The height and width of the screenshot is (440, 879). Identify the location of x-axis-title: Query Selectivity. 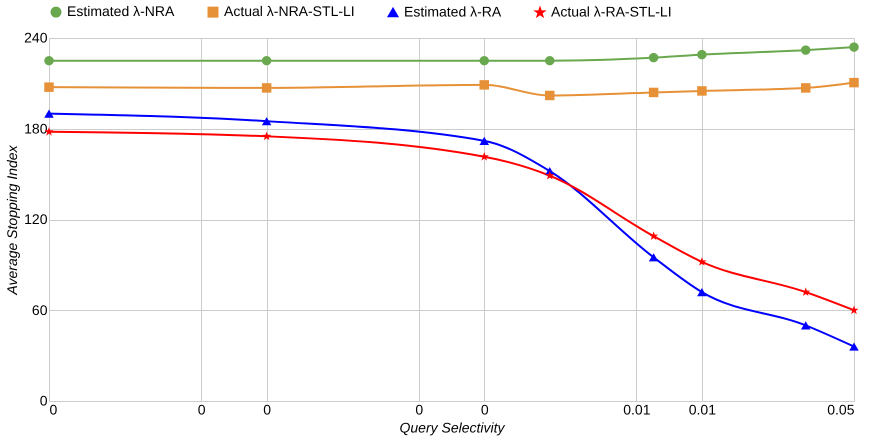
(452, 428).